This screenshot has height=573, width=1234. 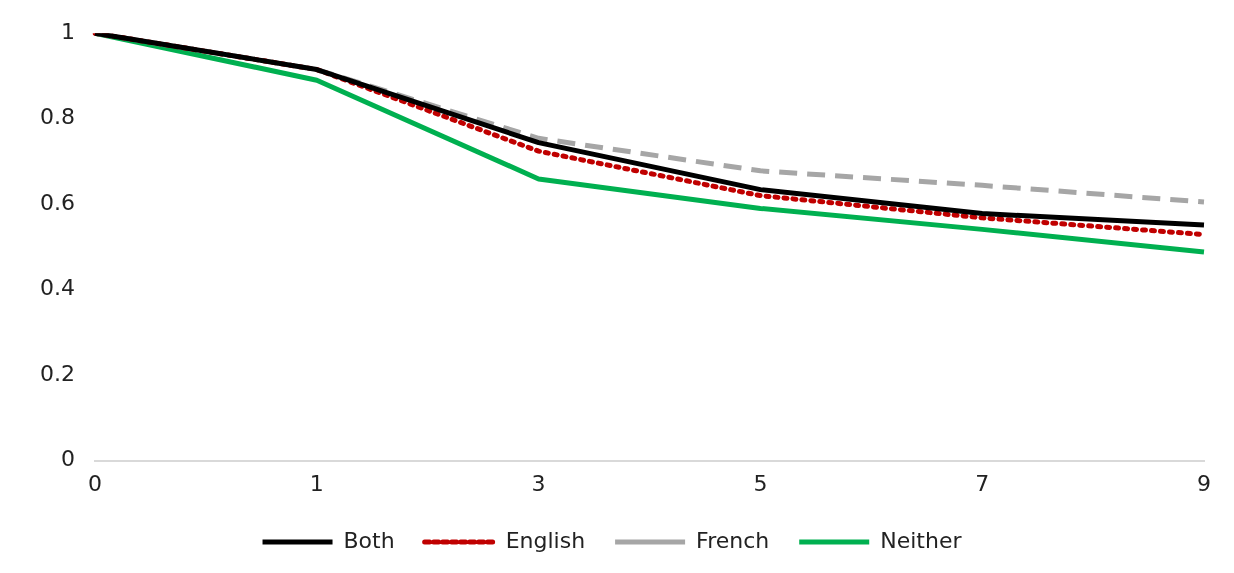 I want to click on x-tick-label: 7, so click(x=982, y=483).